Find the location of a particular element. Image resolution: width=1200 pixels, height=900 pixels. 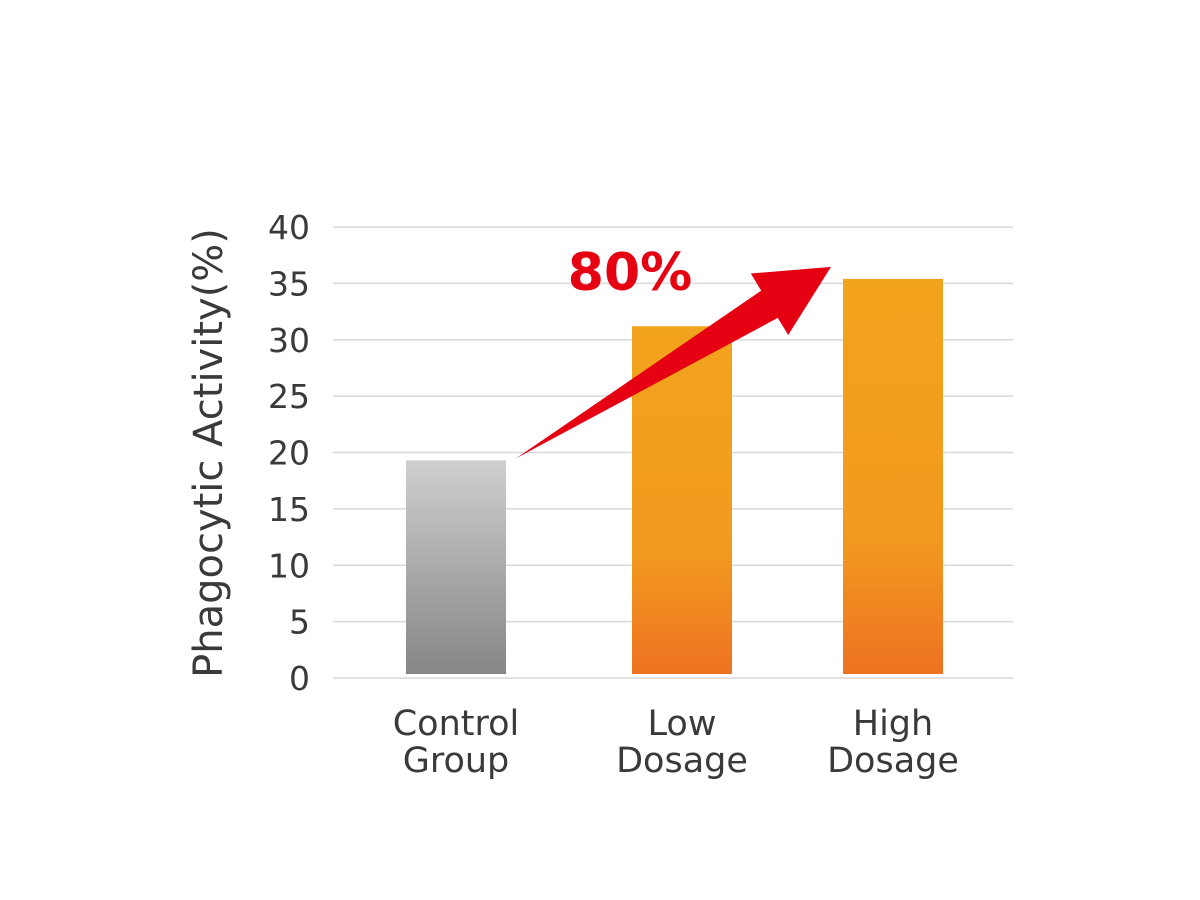

x-tick-label-line: High is located at coordinates (893, 724).